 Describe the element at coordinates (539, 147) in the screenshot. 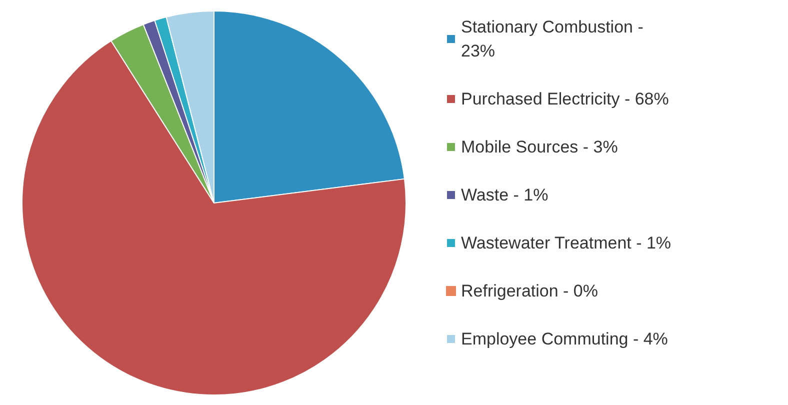

I see `legend-label: Mobile Sources - 3%` at that location.